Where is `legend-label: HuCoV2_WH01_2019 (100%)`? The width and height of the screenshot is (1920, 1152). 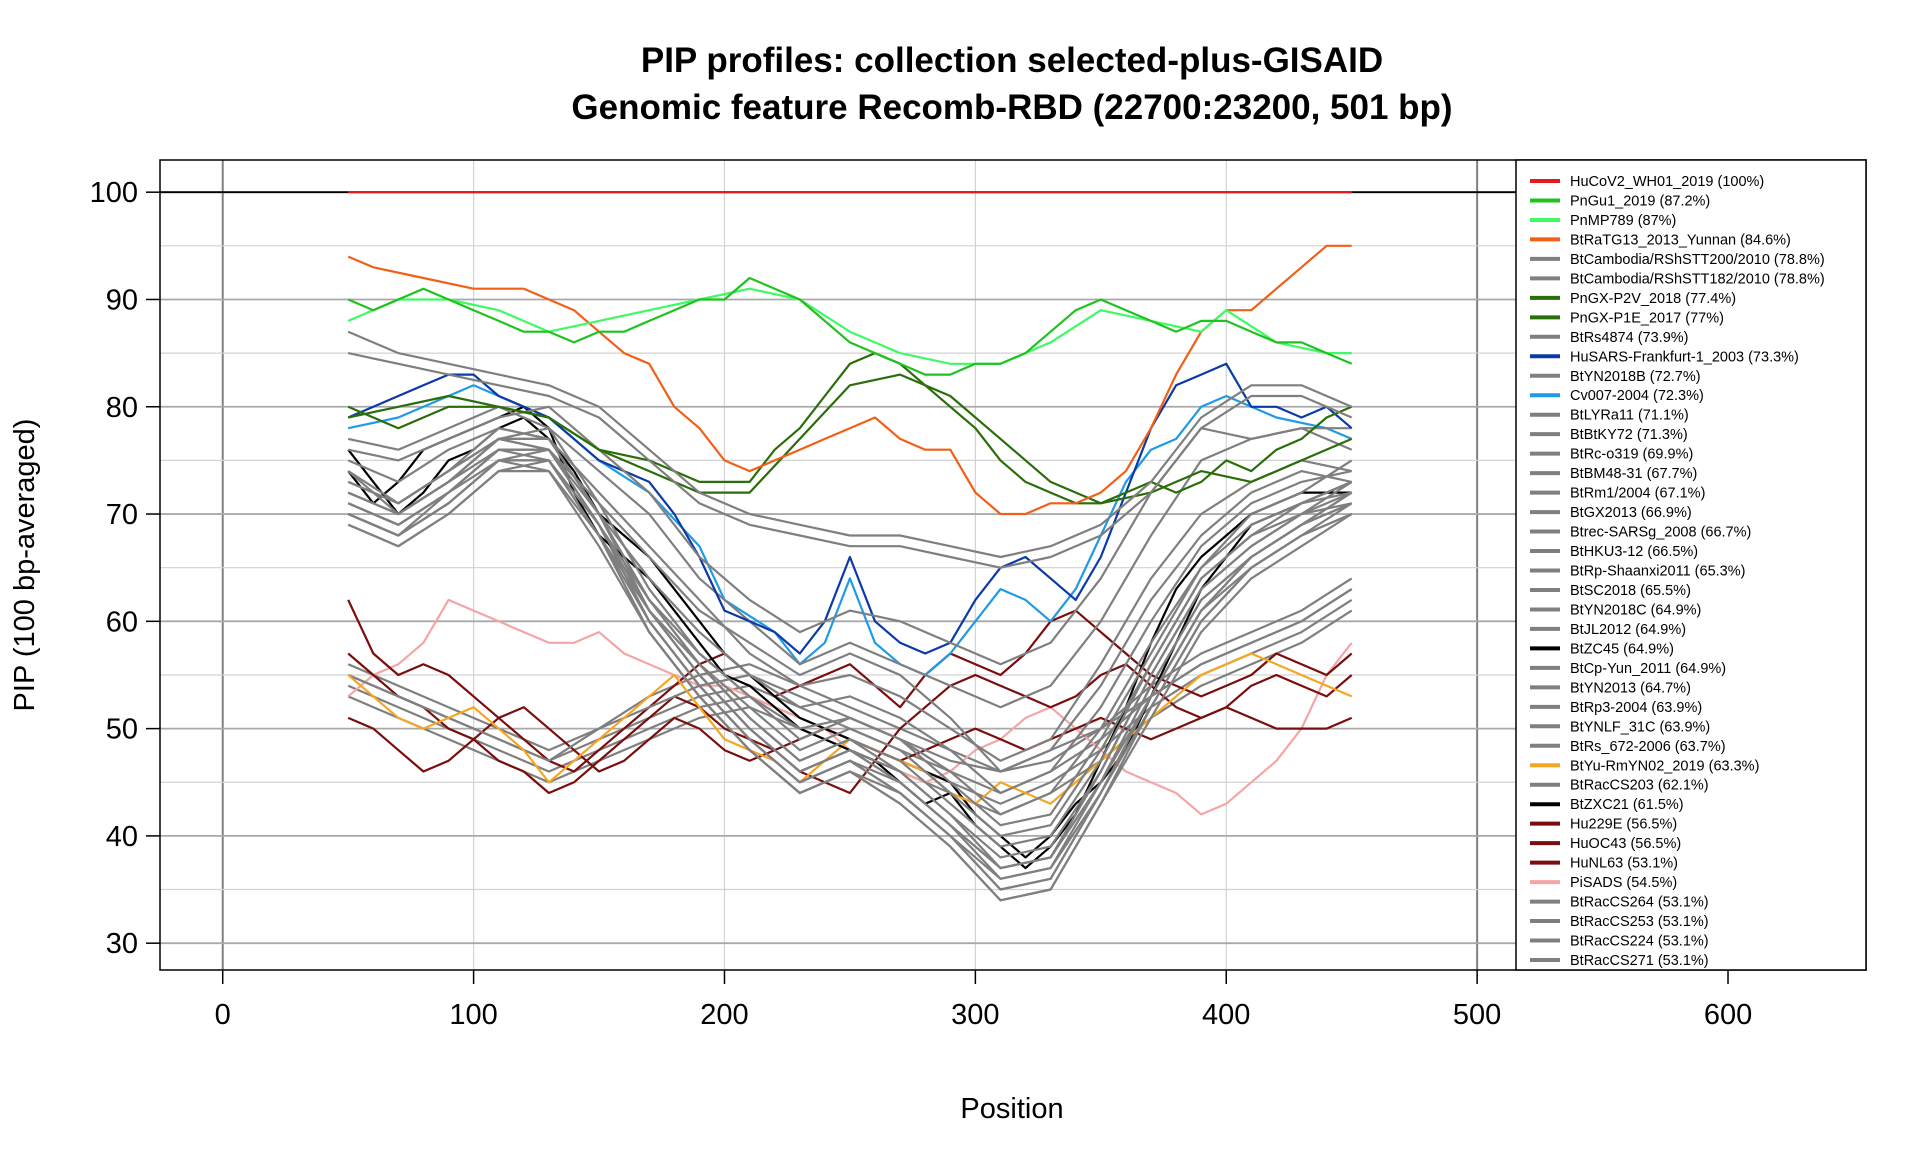
legend-label: HuCoV2_WH01_2019 (100%) is located at coordinates (1667, 182).